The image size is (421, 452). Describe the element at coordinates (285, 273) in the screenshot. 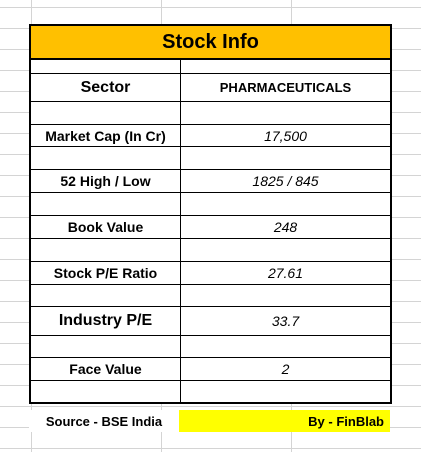

I see `row-value: 27.61` at that location.